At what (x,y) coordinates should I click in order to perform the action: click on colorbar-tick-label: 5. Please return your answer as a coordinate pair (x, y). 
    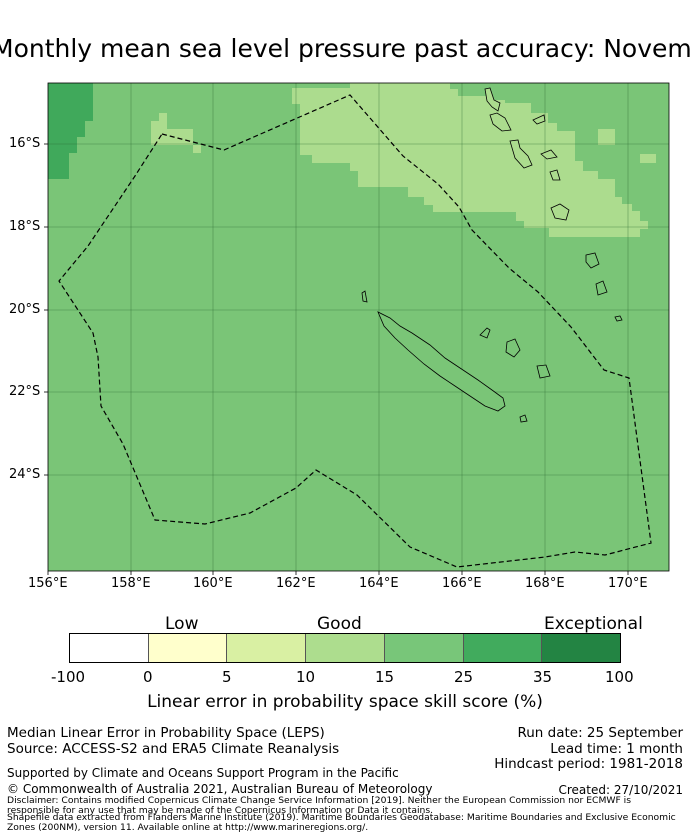
    Looking at the image, I should click on (227, 677).